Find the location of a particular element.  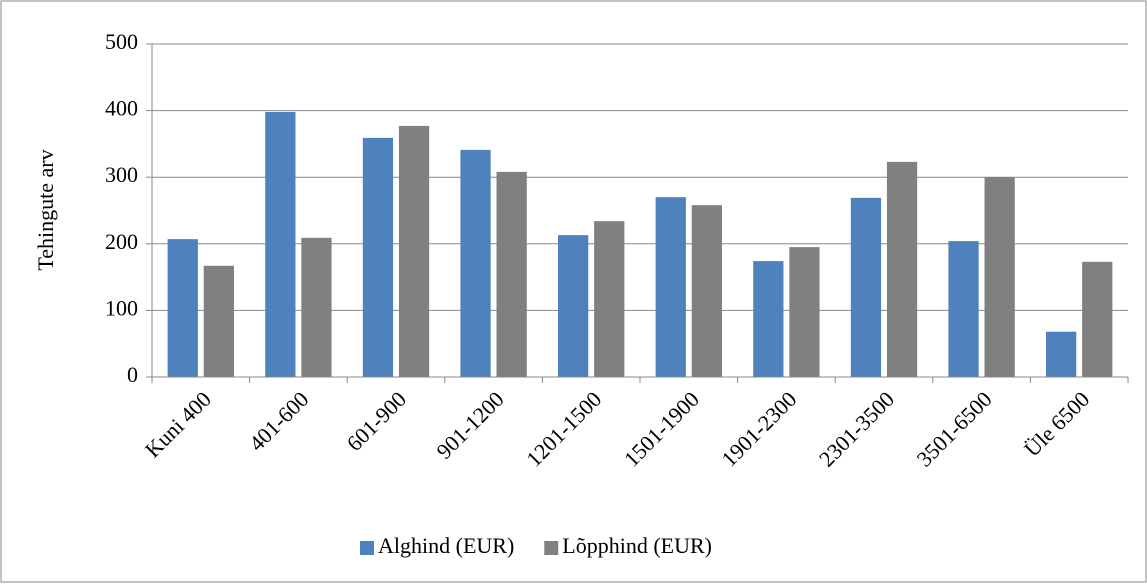

y-tick-label: 200 is located at coordinates (121, 241).